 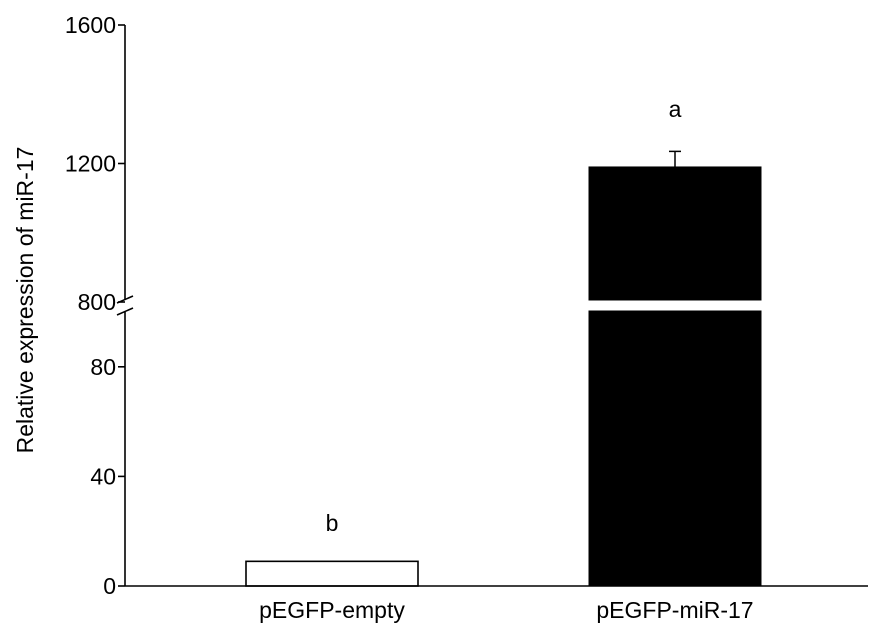 I want to click on axis-break-mark, so click(x=125, y=311).